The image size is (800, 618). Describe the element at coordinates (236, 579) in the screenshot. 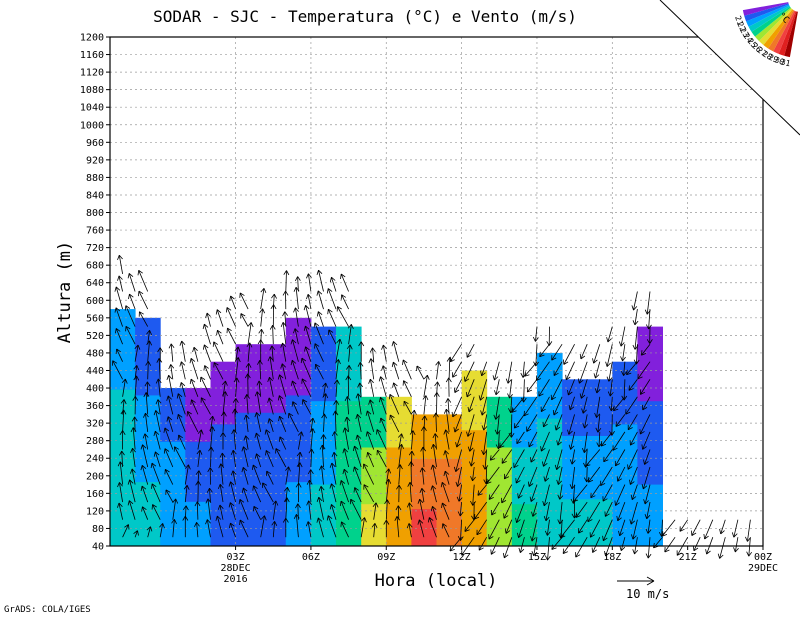

I see `x-tick-year-label: 2016` at that location.